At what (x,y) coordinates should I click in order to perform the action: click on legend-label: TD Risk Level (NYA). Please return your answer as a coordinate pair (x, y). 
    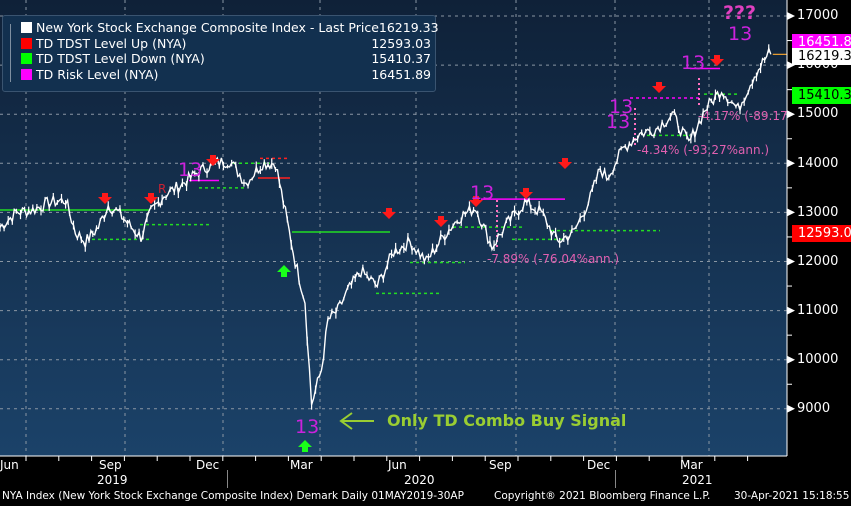
    Looking at the image, I should click on (97, 74).